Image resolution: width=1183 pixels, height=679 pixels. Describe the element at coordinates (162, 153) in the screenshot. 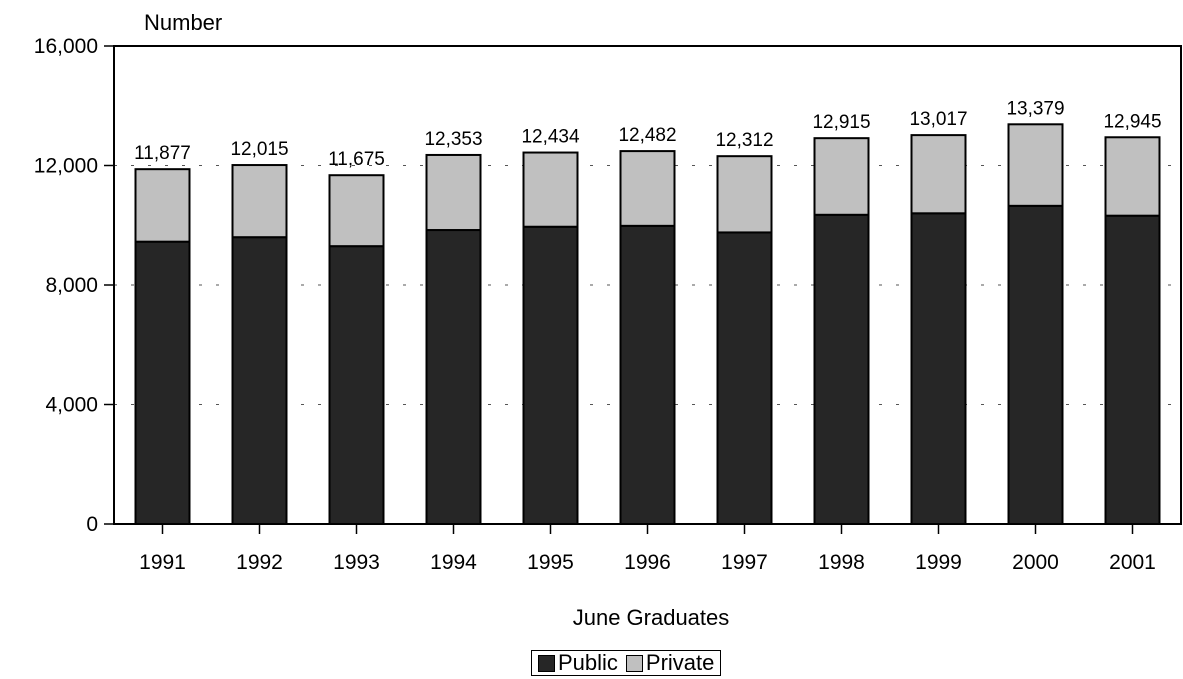

I see `total-label-1991: 11,877` at that location.